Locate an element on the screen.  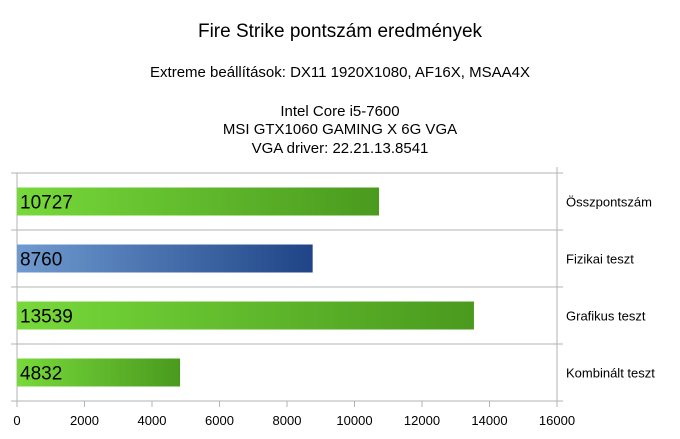
chart-title: Fire Strike pontszám eredmények is located at coordinates (340, 31).